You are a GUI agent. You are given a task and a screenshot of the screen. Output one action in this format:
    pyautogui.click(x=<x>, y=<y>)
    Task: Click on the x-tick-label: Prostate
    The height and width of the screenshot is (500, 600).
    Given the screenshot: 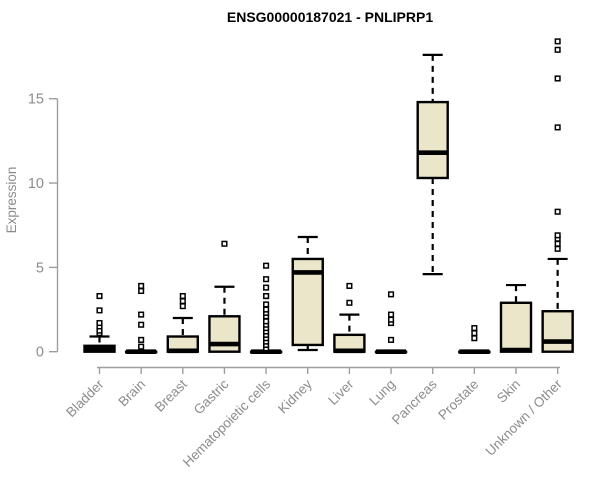 What is the action you would take?
    pyautogui.click(x=458, y=400)
    